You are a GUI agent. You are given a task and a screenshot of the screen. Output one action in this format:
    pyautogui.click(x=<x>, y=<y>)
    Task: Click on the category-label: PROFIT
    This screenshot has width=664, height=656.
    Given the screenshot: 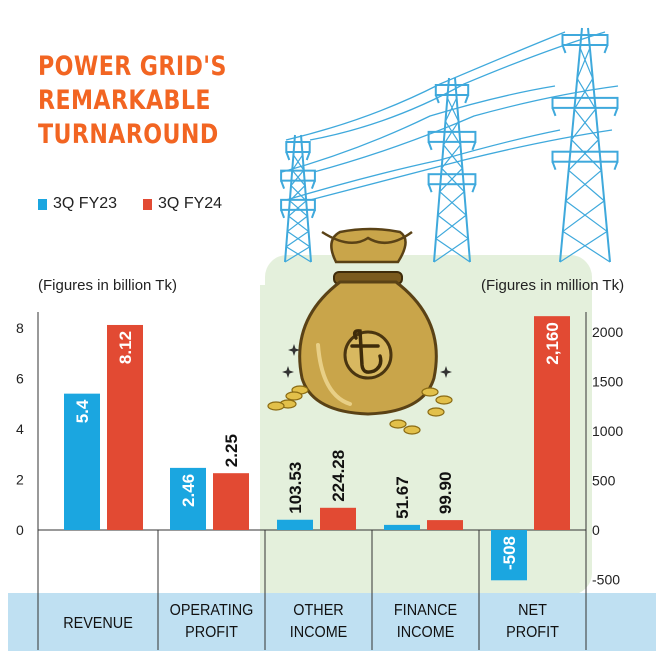 What is the action you would take?
    pyautogui.click(x=532, y=632)
    